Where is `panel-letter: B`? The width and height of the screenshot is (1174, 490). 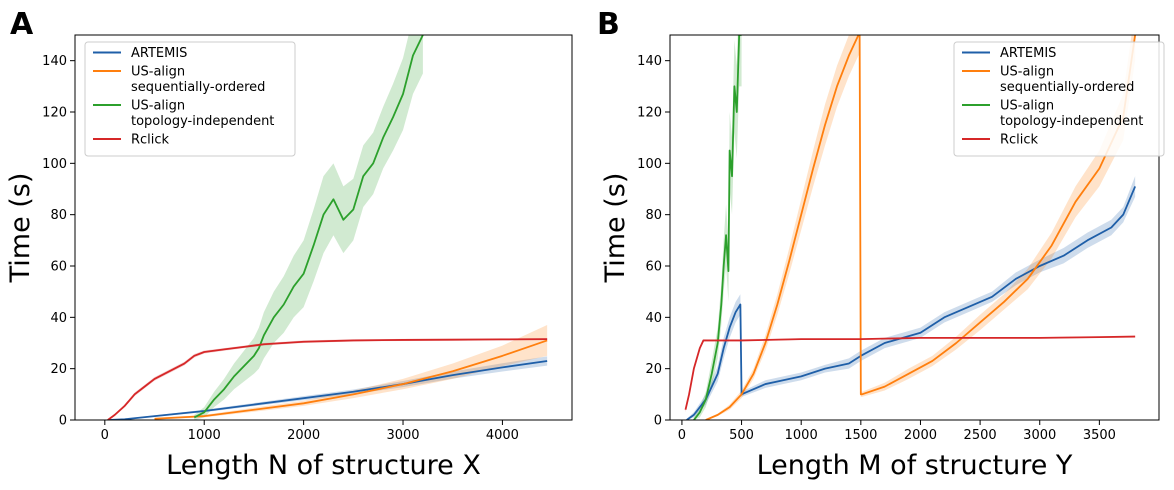 panel-letter: B is located at coordinates (608, 24).